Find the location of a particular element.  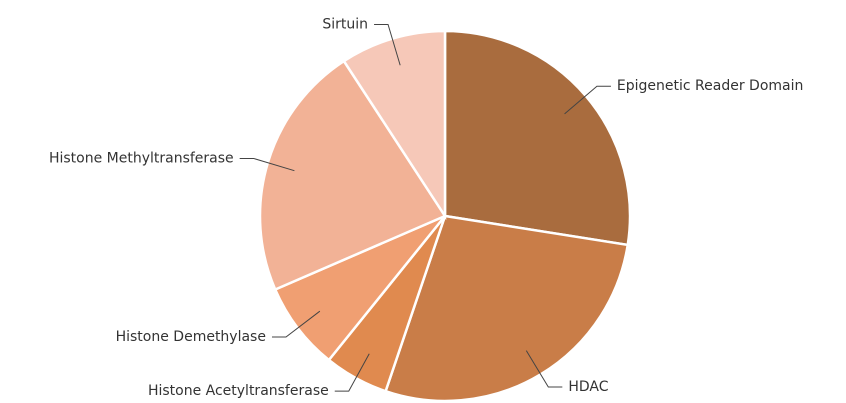

slice-label: Histone Acetyltransferase is located at coordinates (238, 391).